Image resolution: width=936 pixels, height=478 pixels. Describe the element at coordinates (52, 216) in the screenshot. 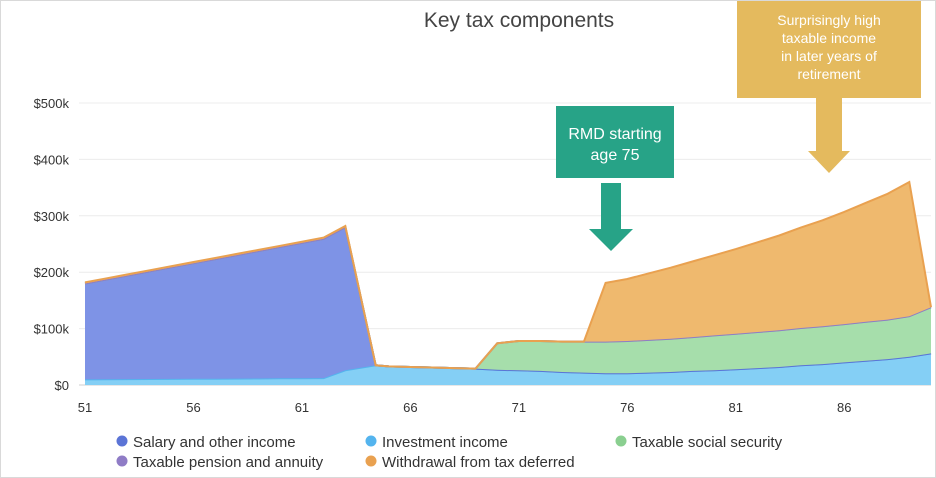

I see `y-tick-label: $300k` at that location.